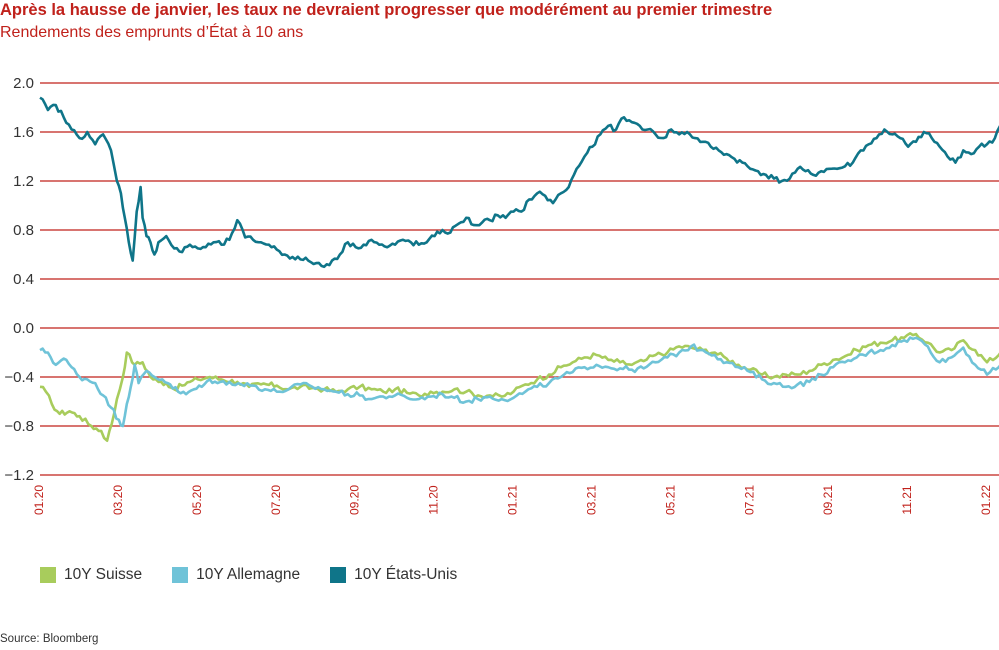  Describe the element at coordinates (19, 426) in the screenshot. I see `y-tick-label: −0.8` at that location.